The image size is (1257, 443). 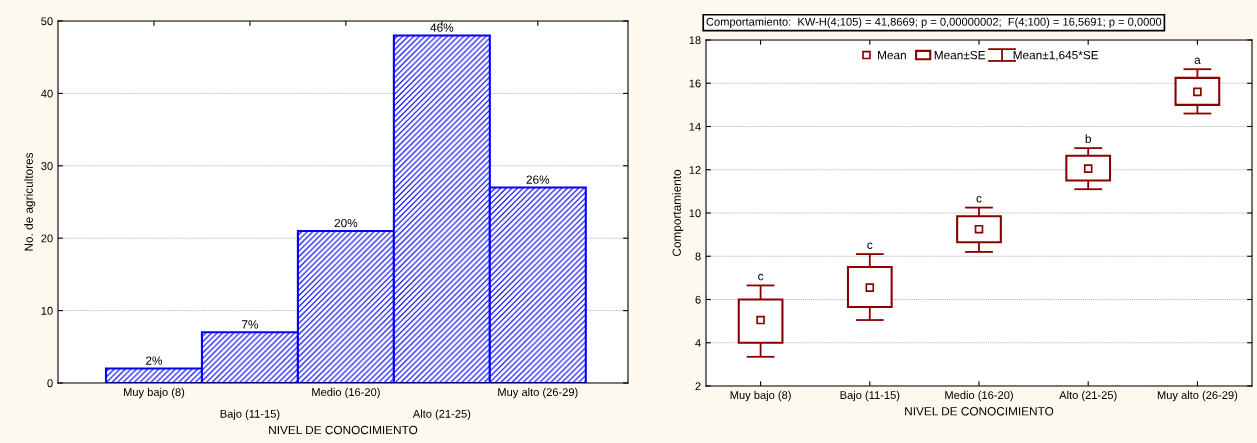 I want to click on y-tick-label: 6, so click(x=698, y=299).